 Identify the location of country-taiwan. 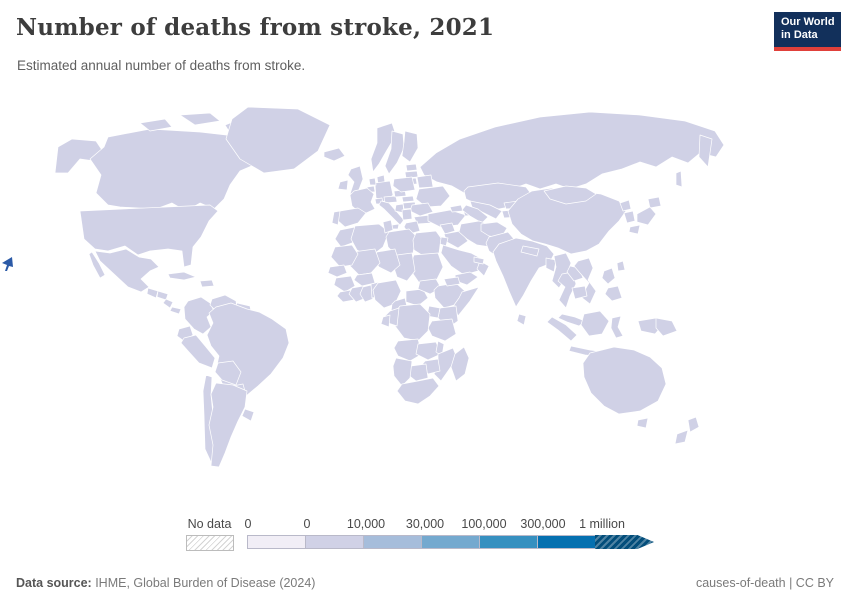
(621, 266).